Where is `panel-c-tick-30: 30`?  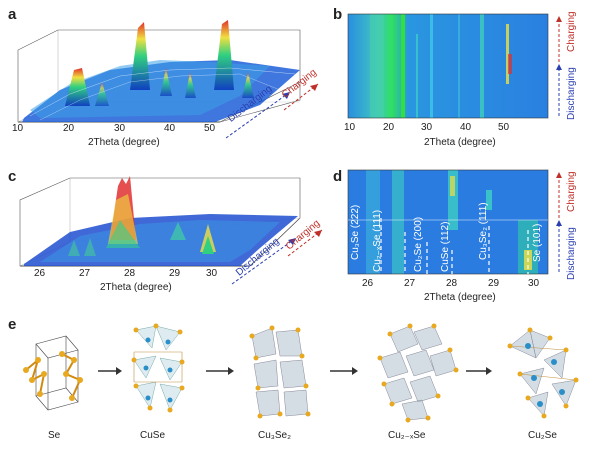
panel-c-tick-30: 30 is located at coordinates (212, 273).